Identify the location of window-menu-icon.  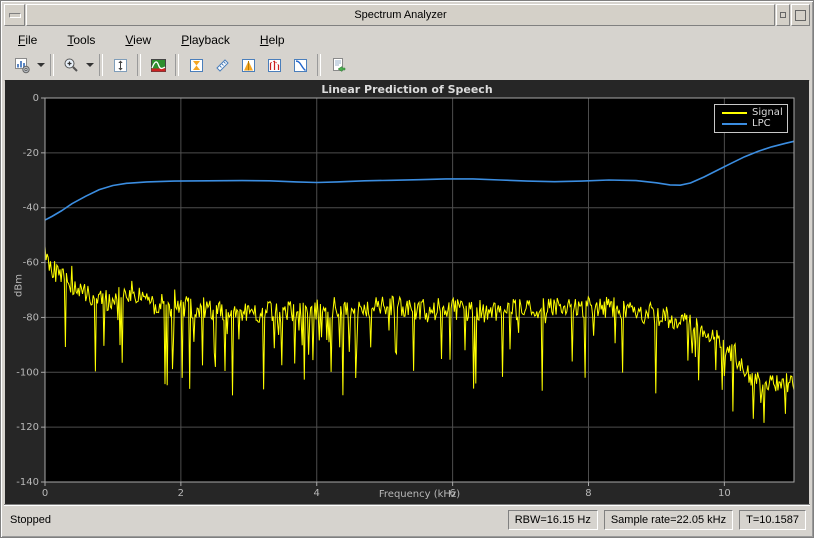
(14, 15).